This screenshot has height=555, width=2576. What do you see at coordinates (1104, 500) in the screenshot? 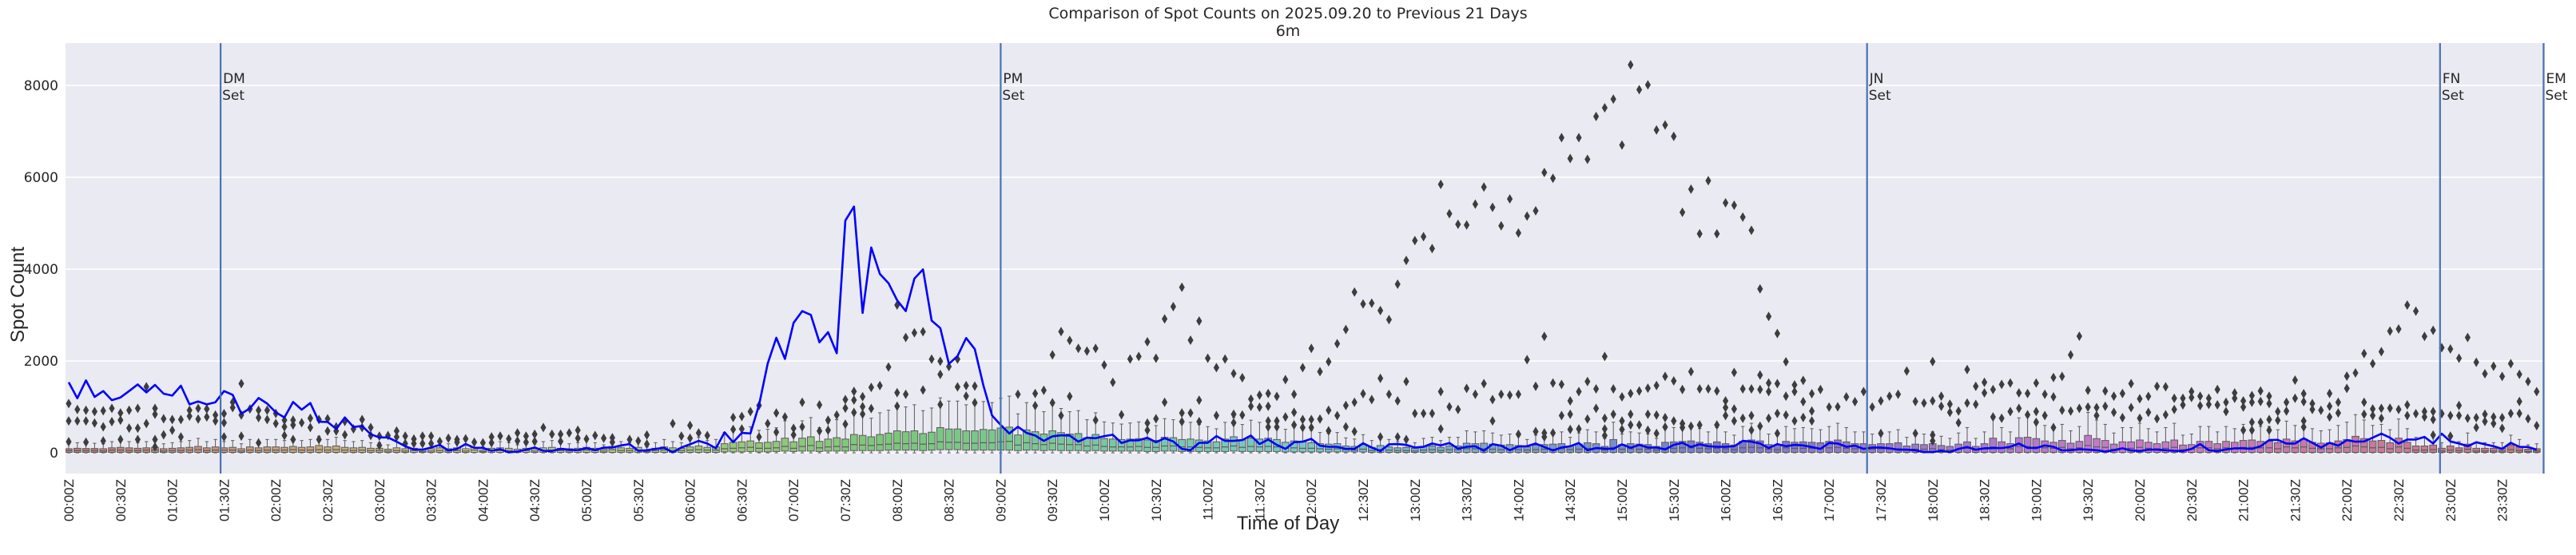
I see `x-tick-label: 10:00Z` at bounding box center [1104, 500].